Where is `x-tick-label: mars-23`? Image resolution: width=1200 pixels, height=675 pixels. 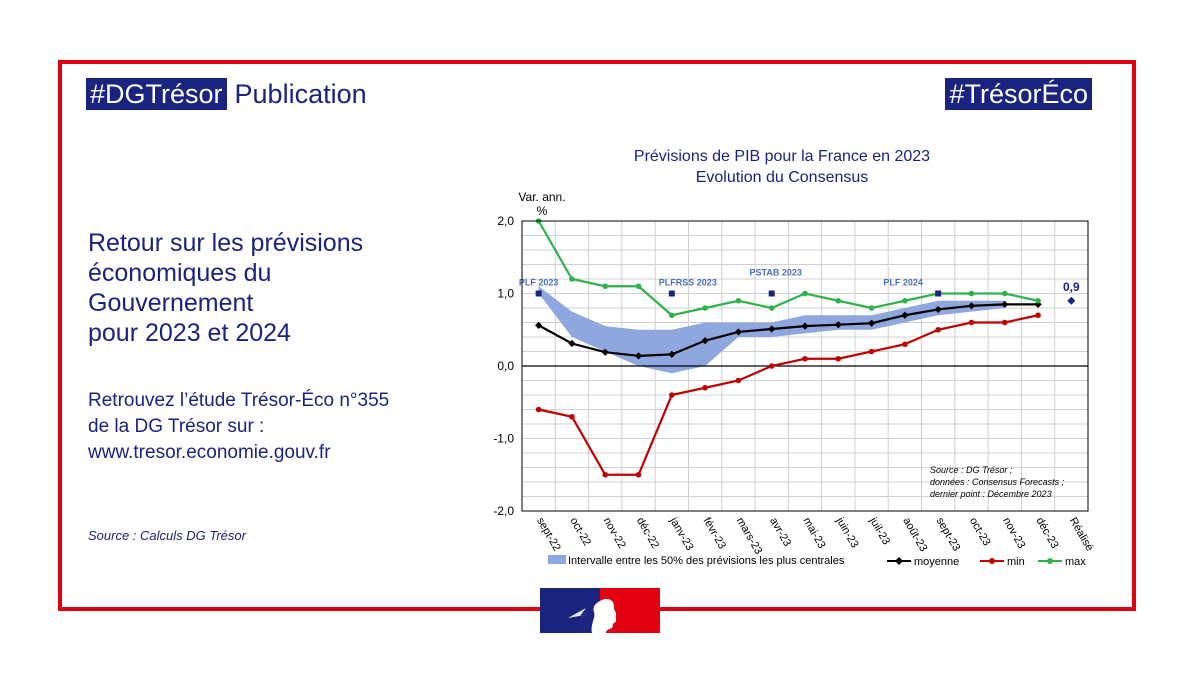 x-tick-label: mars-23 is located at coordinates (749, 536).